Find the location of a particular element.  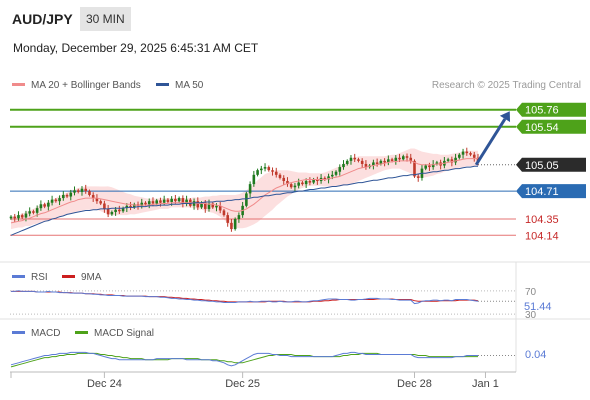

legend-rsi-swatch is located at coordinates (18, 276).